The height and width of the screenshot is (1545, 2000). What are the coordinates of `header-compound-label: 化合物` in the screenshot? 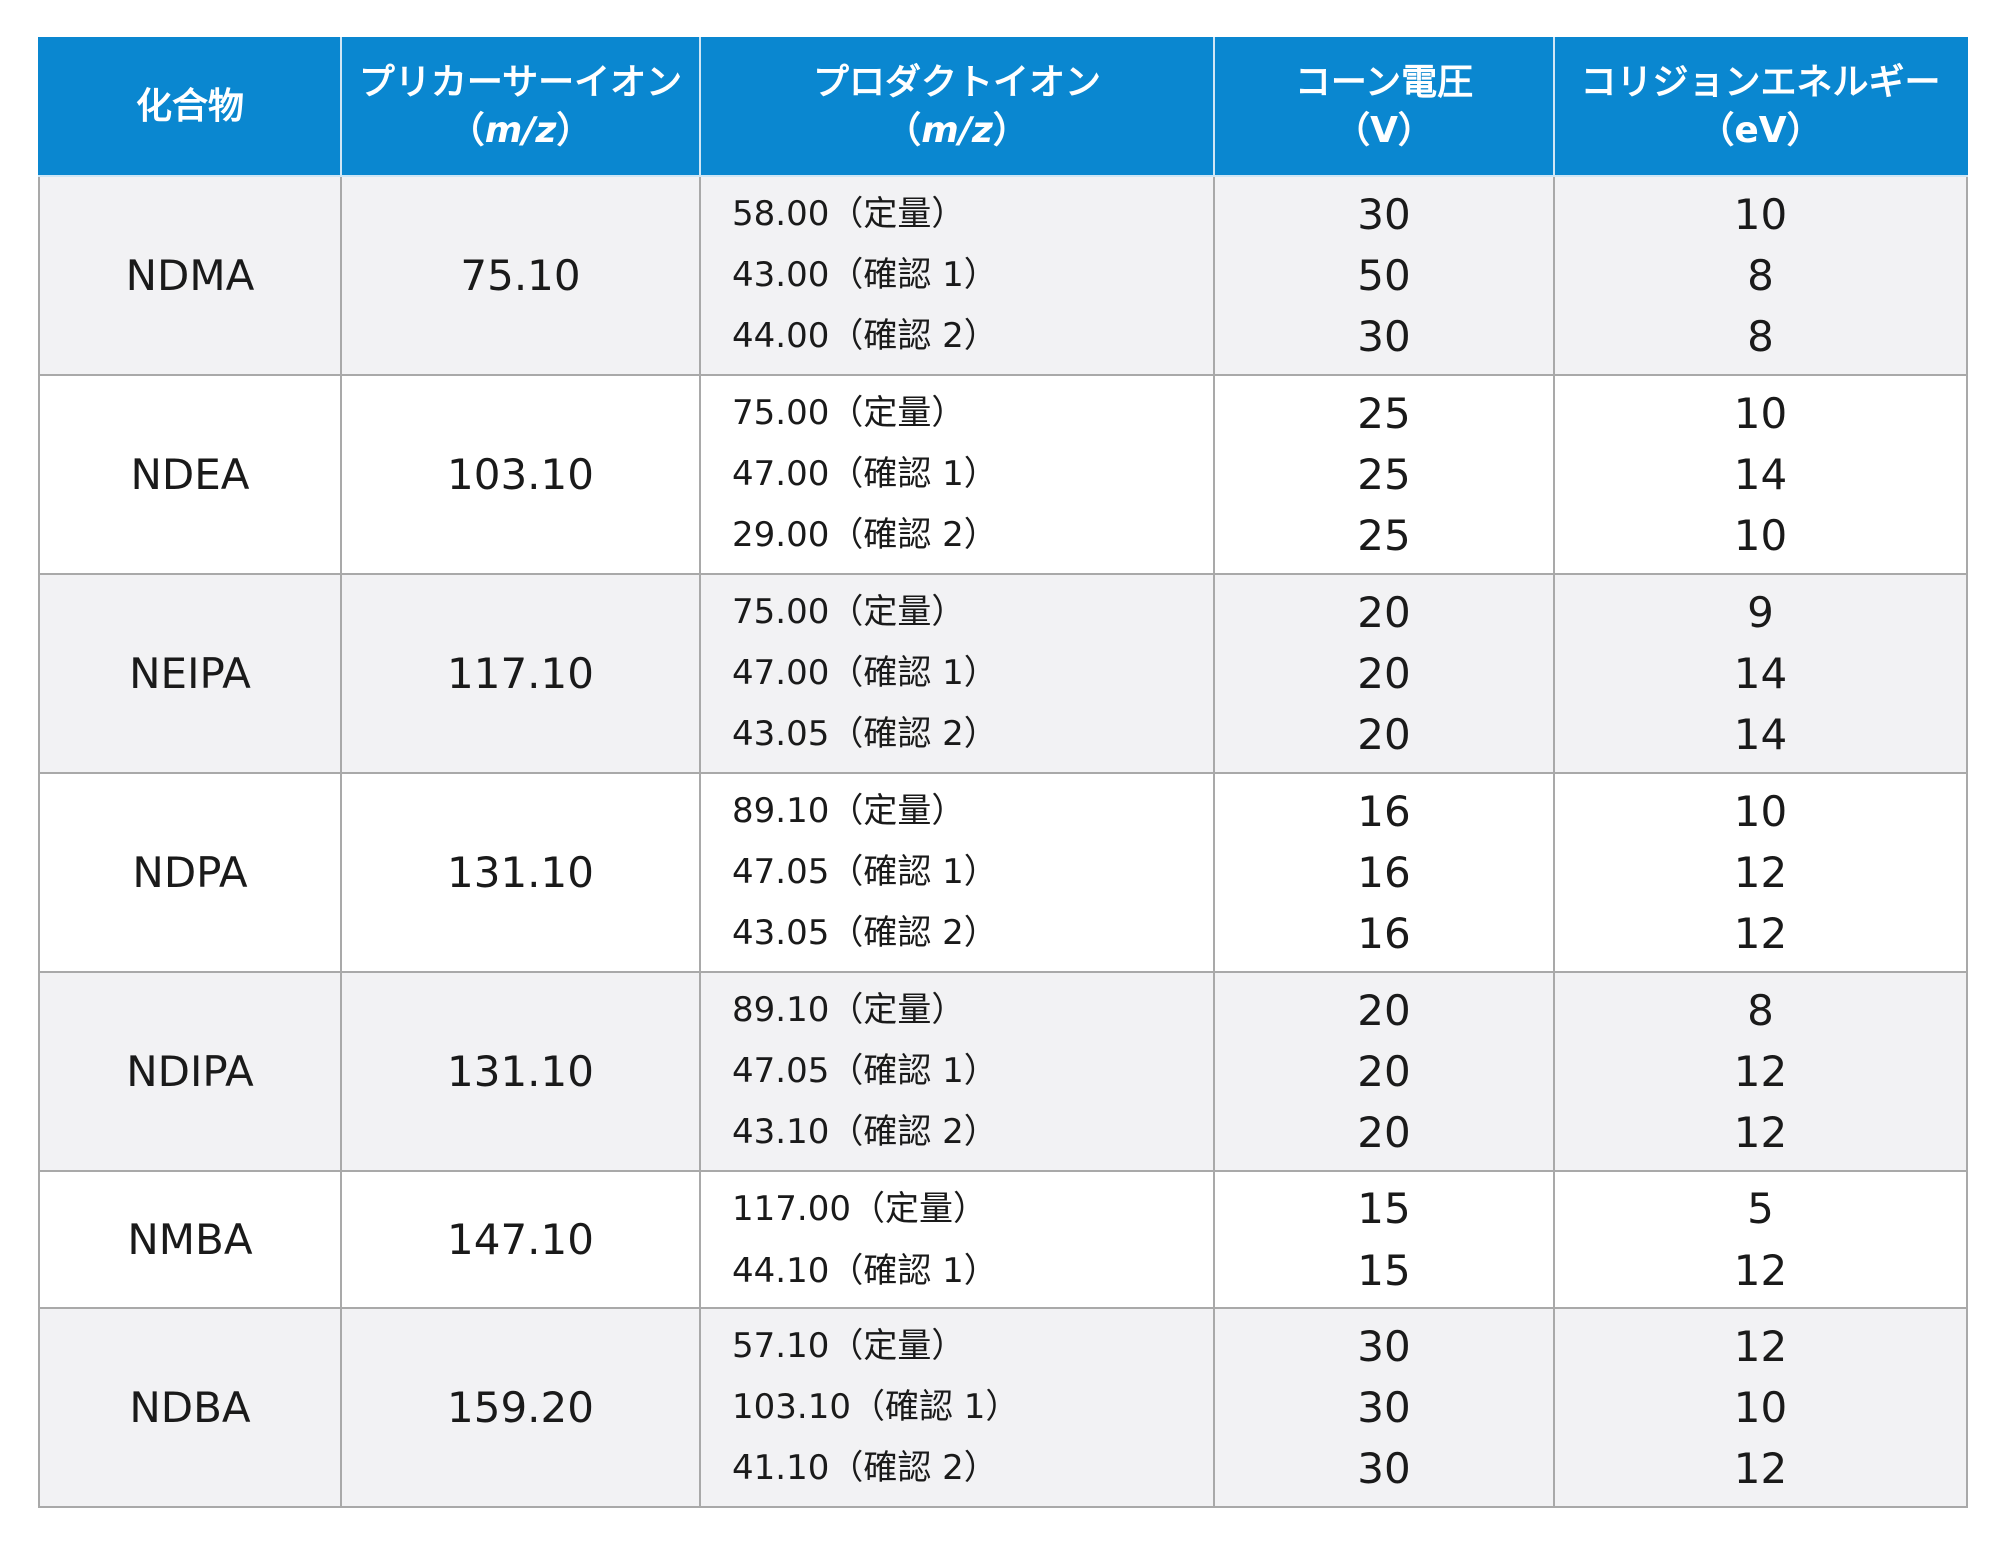 It's located at (189, 106).